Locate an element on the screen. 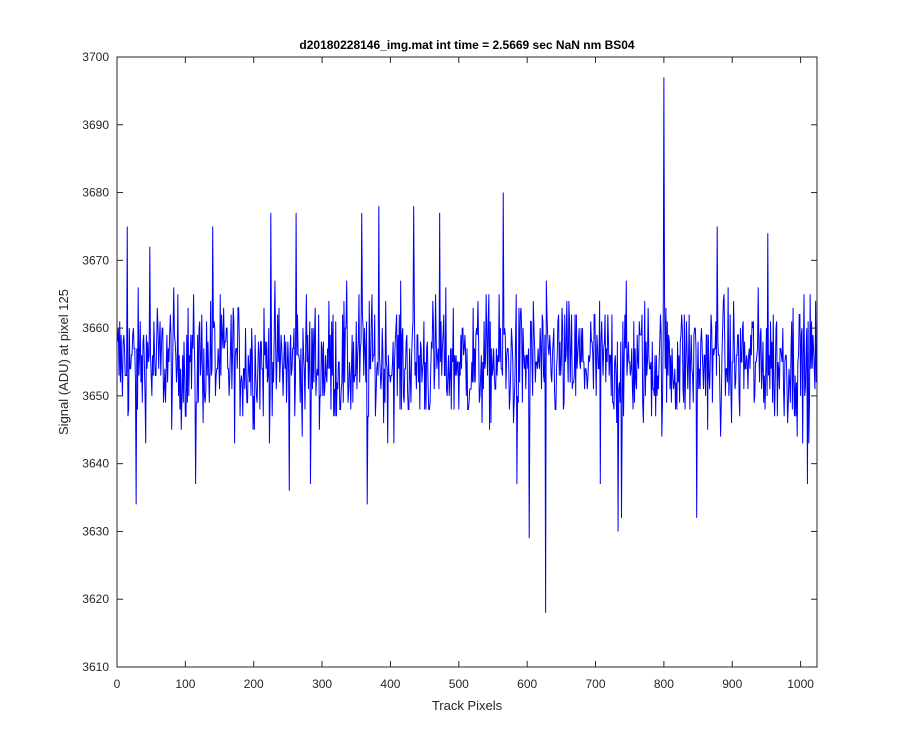 This screenshot has width=900, height=750. x-tick-label: 400 is located at coordinates (390, 684).